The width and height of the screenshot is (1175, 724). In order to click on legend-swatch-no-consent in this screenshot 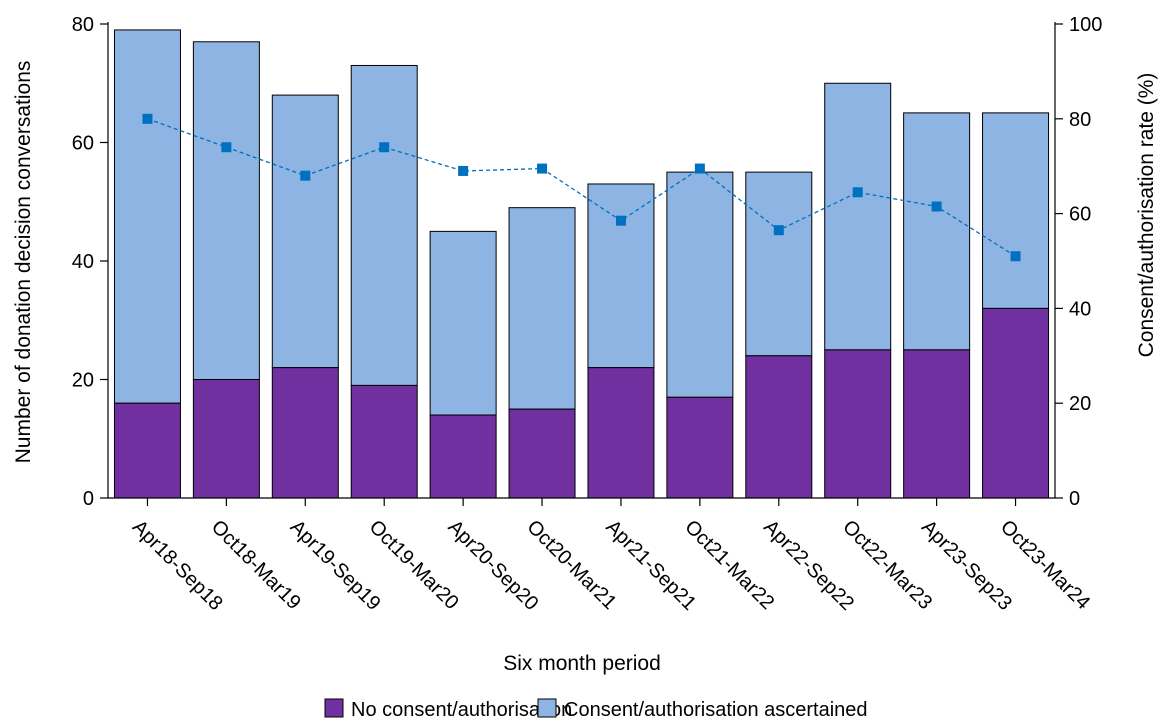, I will do `click(334, 708)`.